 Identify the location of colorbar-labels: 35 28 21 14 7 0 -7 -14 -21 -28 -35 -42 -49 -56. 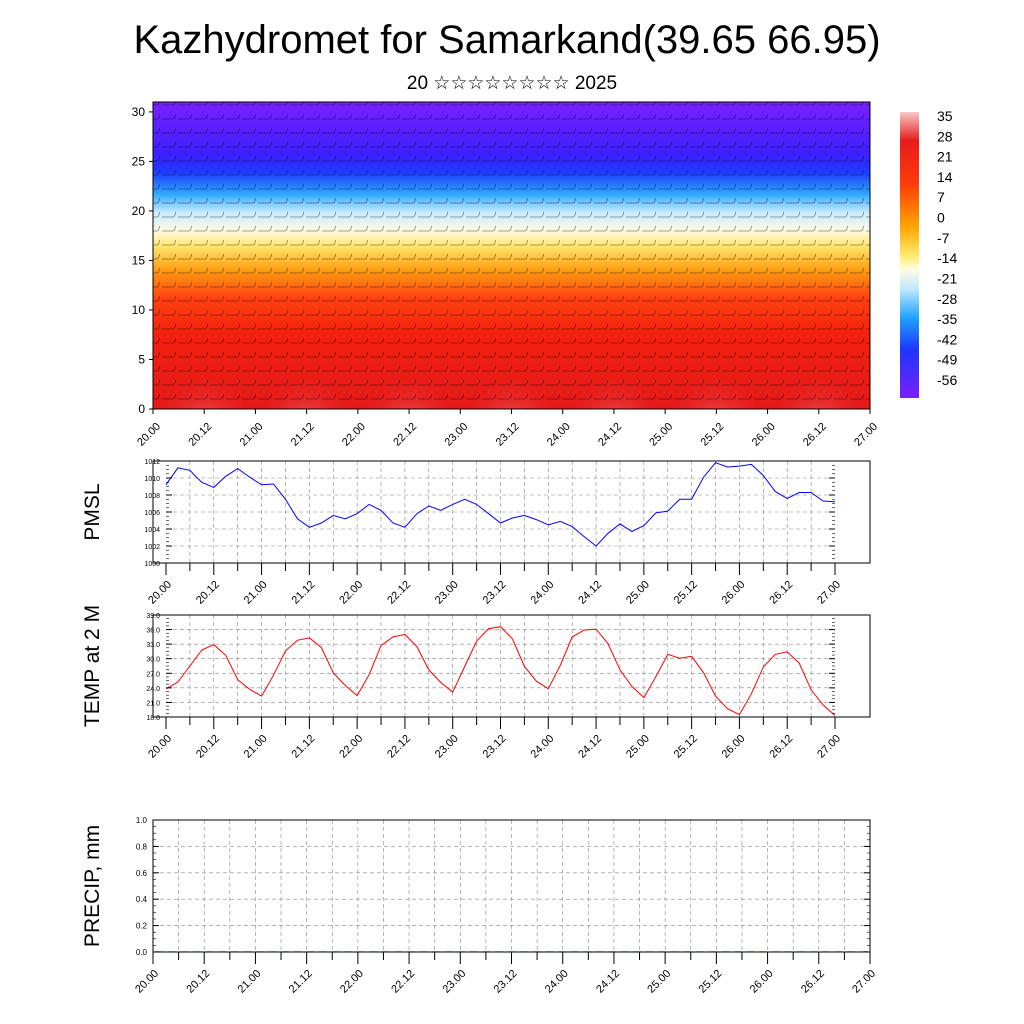
(947, 248).